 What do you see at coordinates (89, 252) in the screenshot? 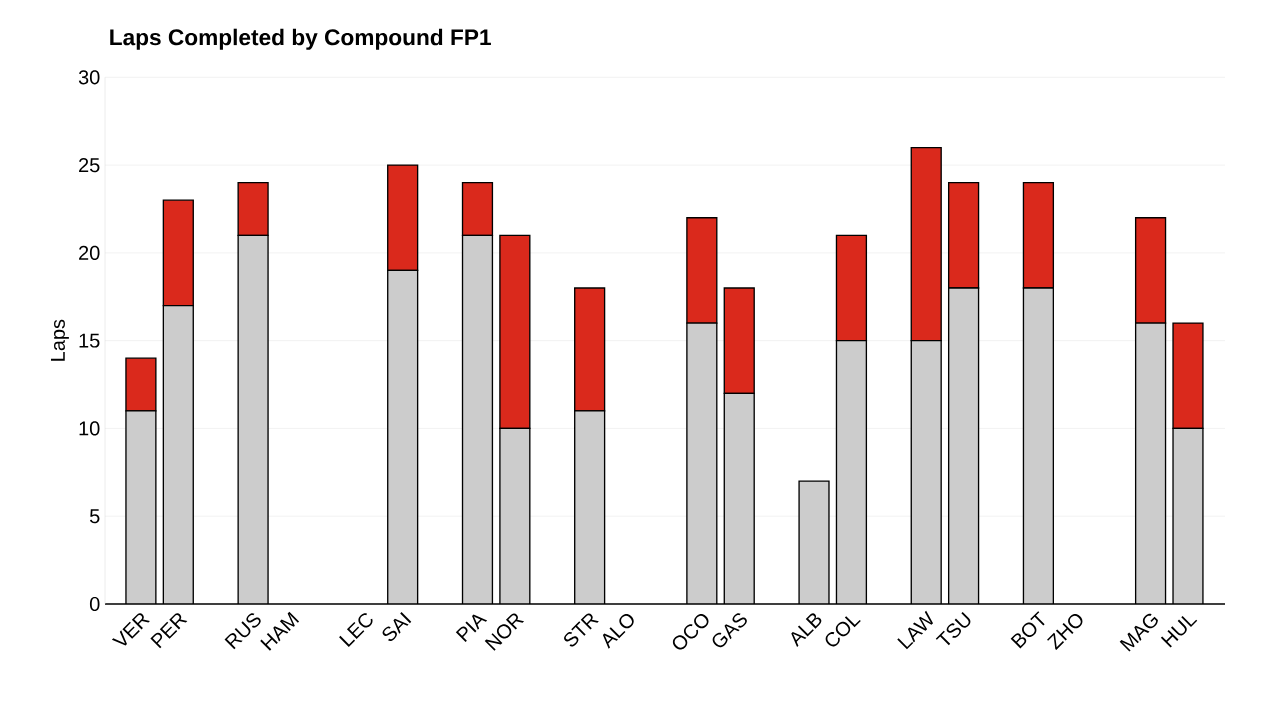
I see `y-tick-label: 20` at bounding box center [89, 252].